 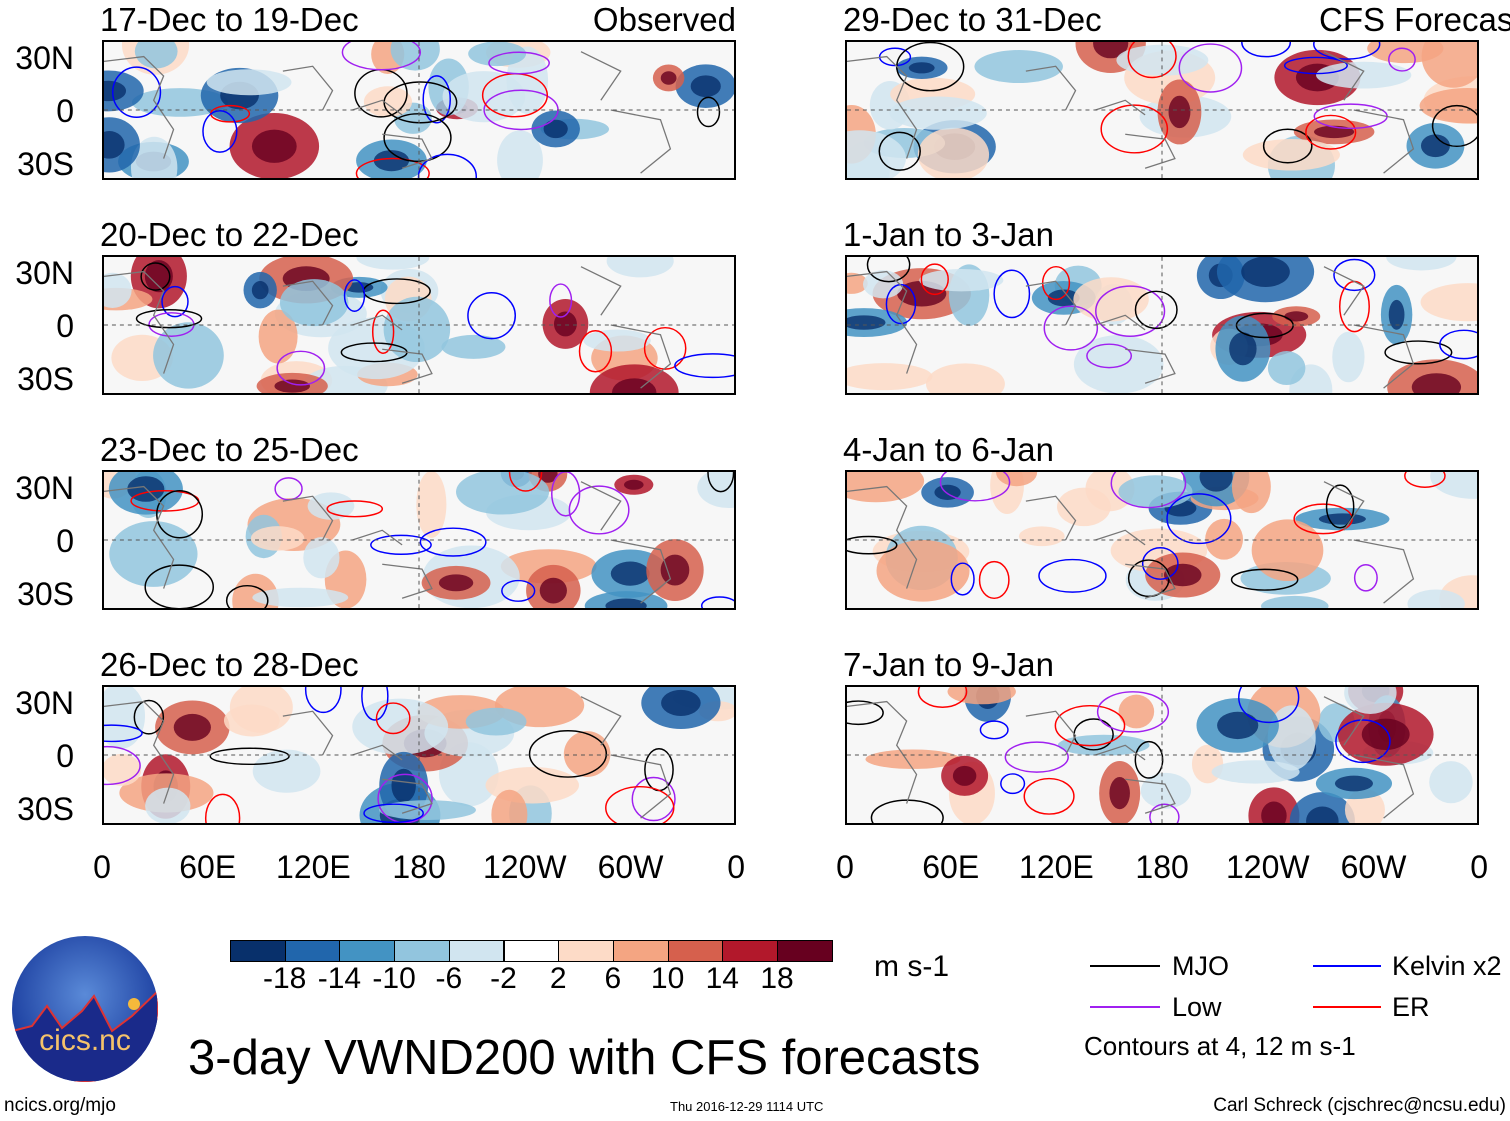 I want to click on legend-label-mjo: MJO, so click(x=1200, y=966).